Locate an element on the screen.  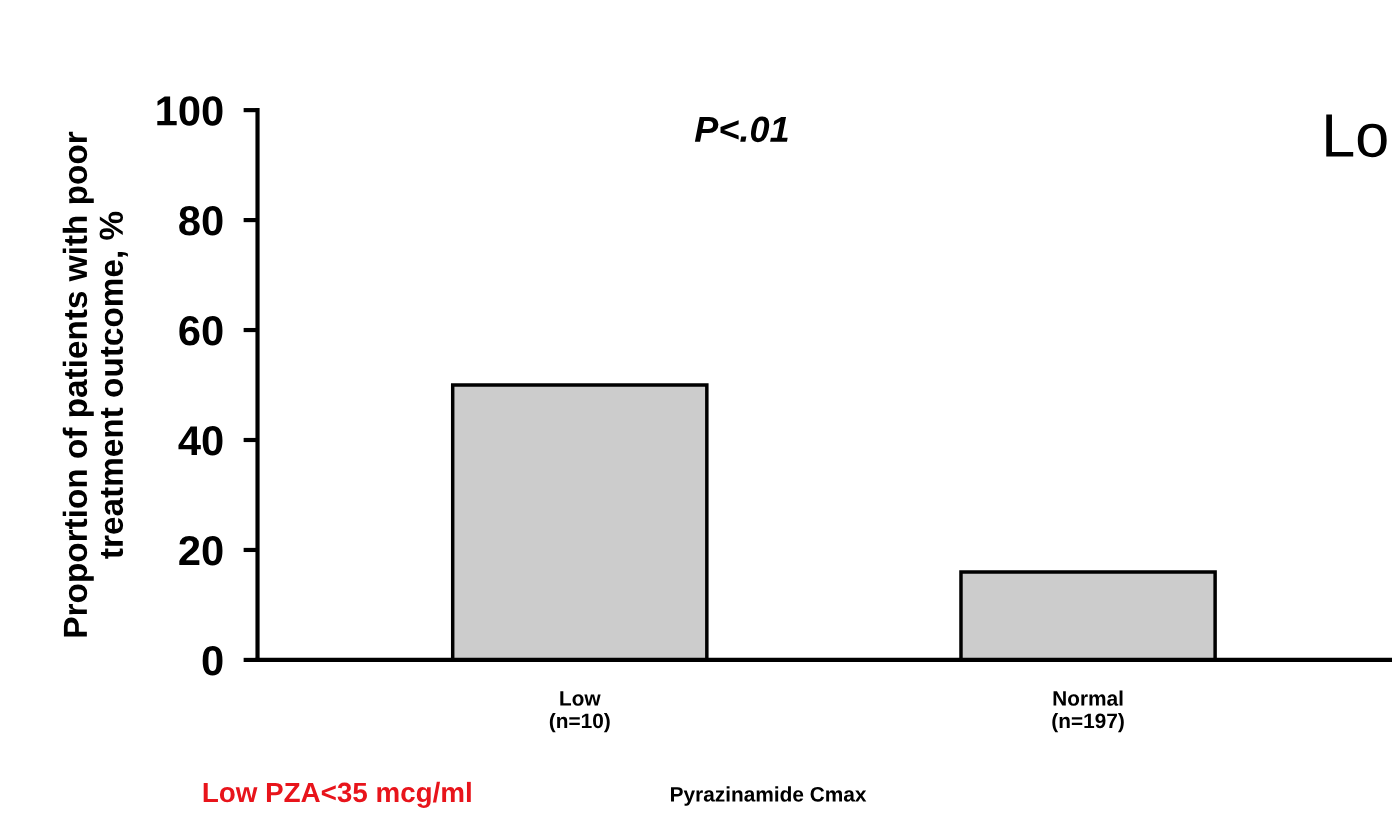
y-tick-label: 40 is located at coordinates (200, 441).